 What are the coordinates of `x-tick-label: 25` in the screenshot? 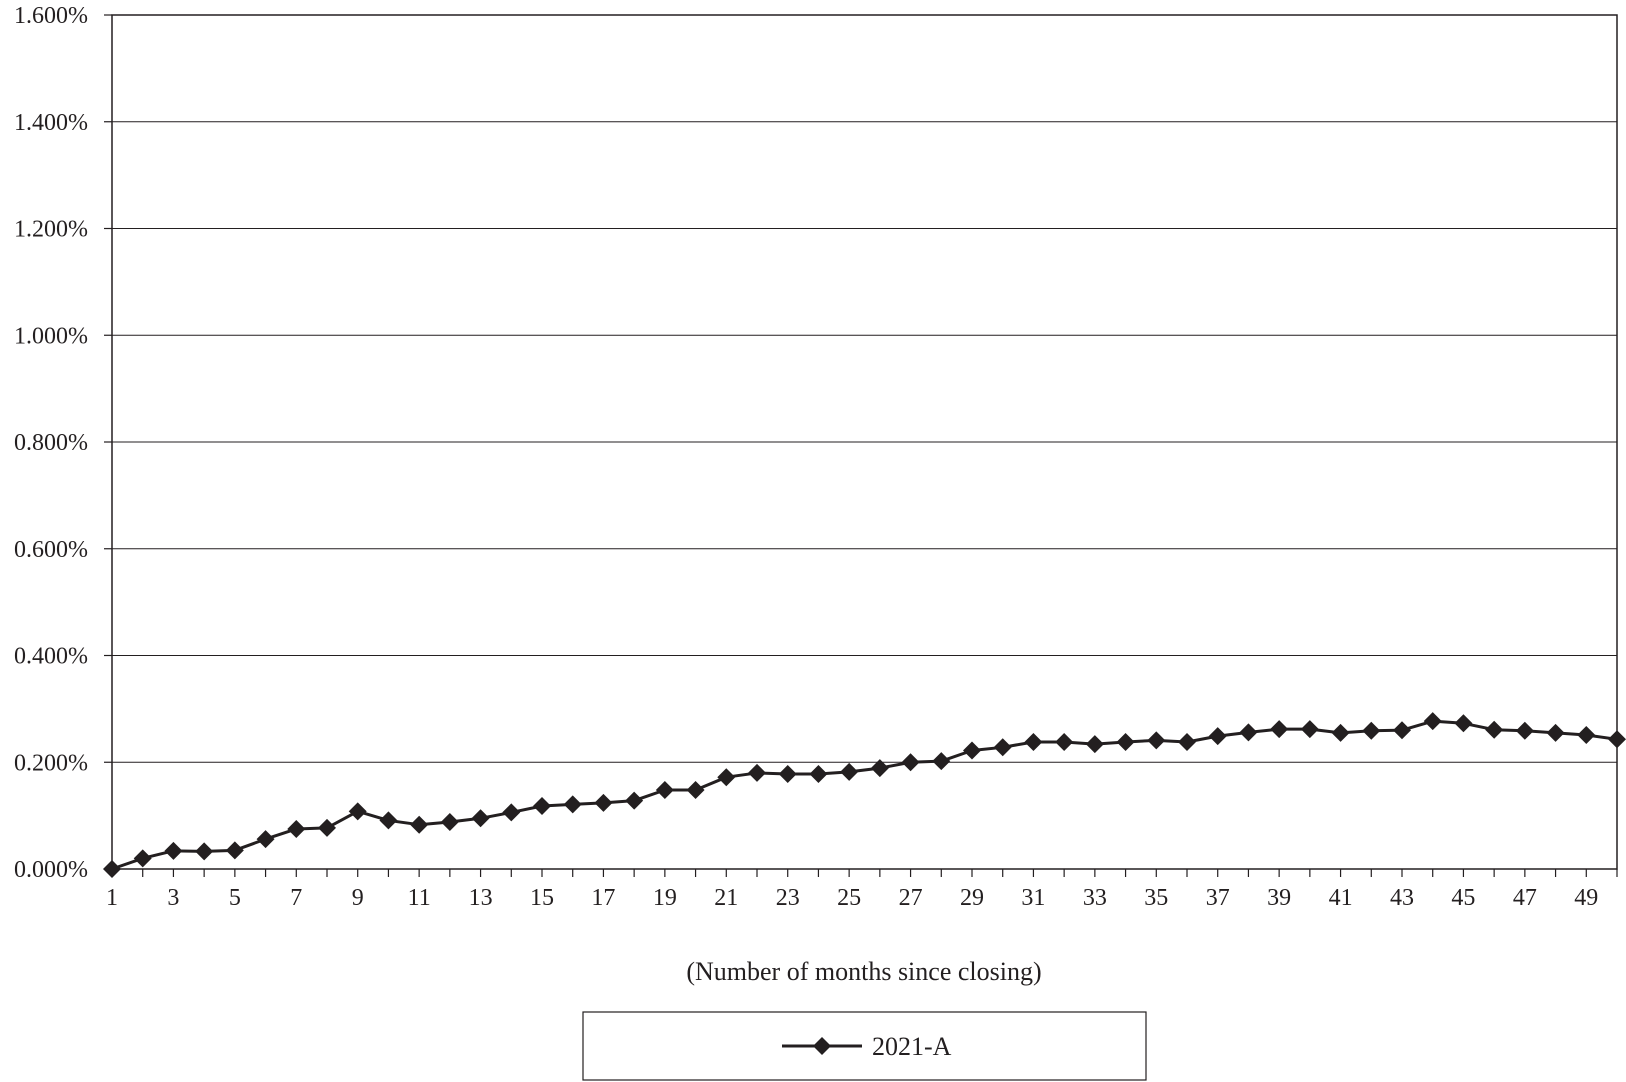 It's located at (849, 898).